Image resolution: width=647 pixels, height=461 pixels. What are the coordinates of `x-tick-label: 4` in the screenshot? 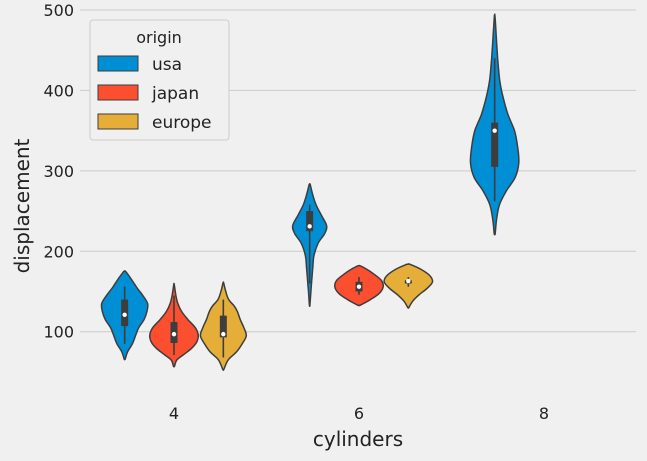 It's located at (174, 413).